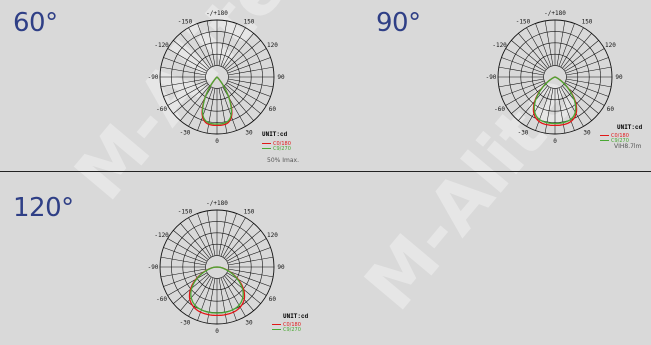 Image resolution: width=651 pixels, height=345 pixels. What do you see at coordinates (628, 146) in the screenshot?
I see `diagram-note: VIH8.7lm` at bounding box center [628, 146].